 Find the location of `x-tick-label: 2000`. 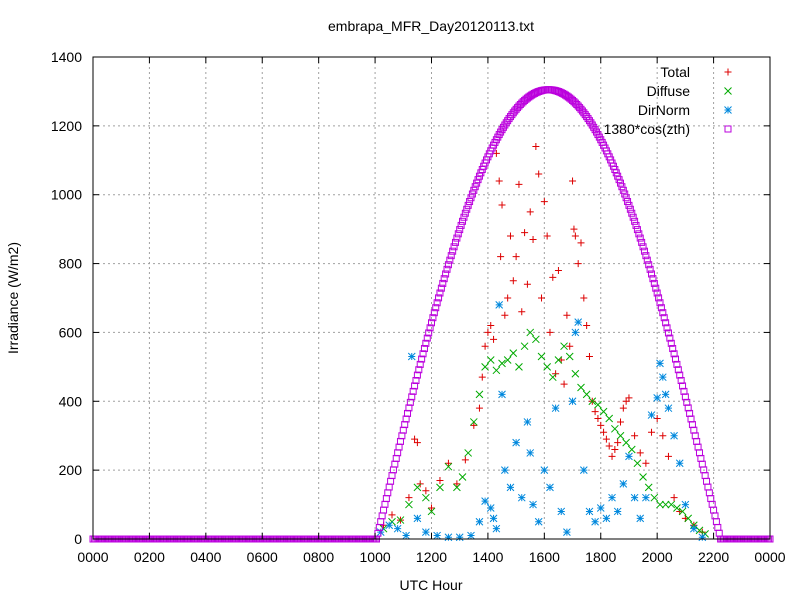

x-tick-label: 2000 is located at coordinates (657, 557).